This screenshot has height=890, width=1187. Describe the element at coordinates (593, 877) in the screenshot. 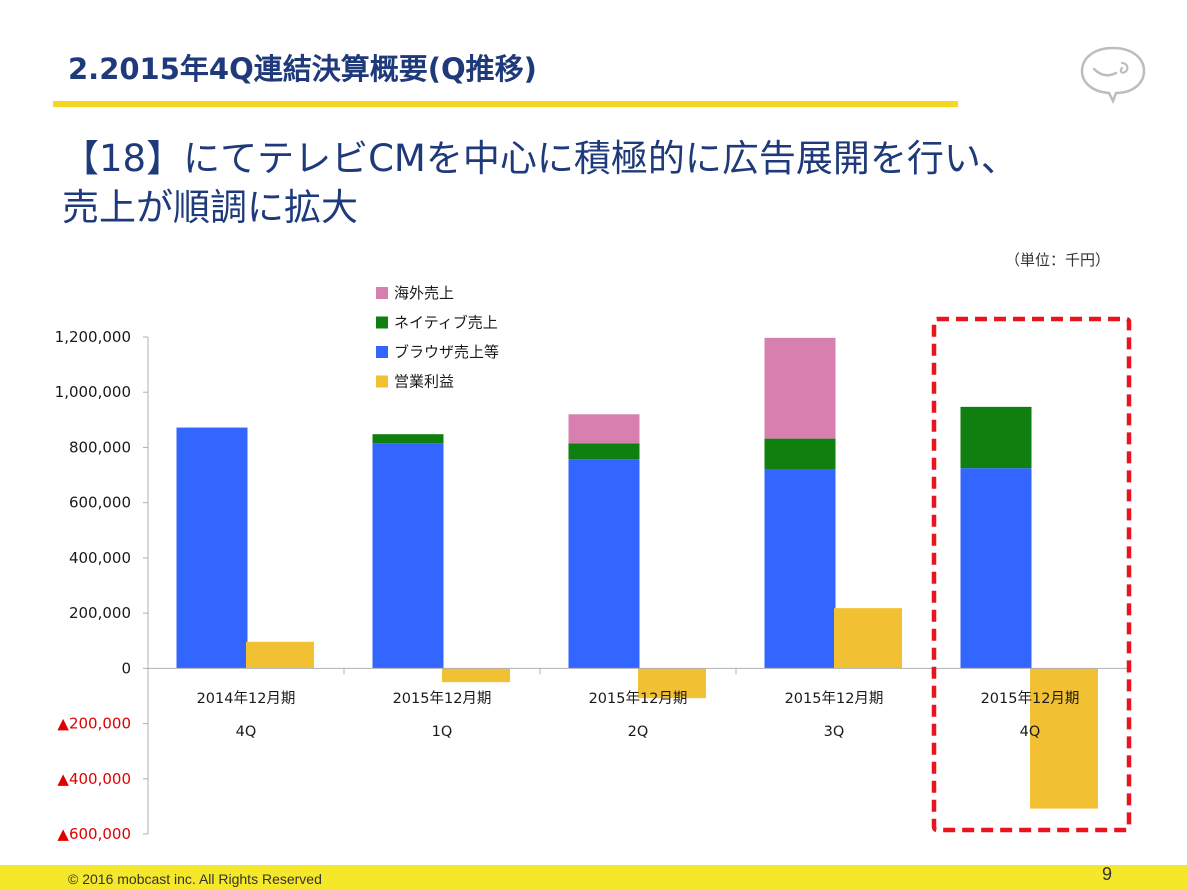

I see `footer-bar` at that location.